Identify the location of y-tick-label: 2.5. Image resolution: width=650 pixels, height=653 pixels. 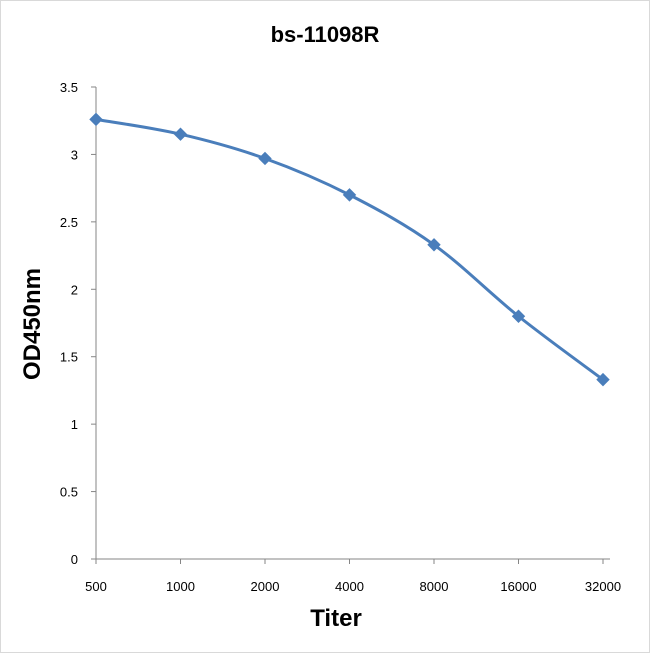
(69, 222).